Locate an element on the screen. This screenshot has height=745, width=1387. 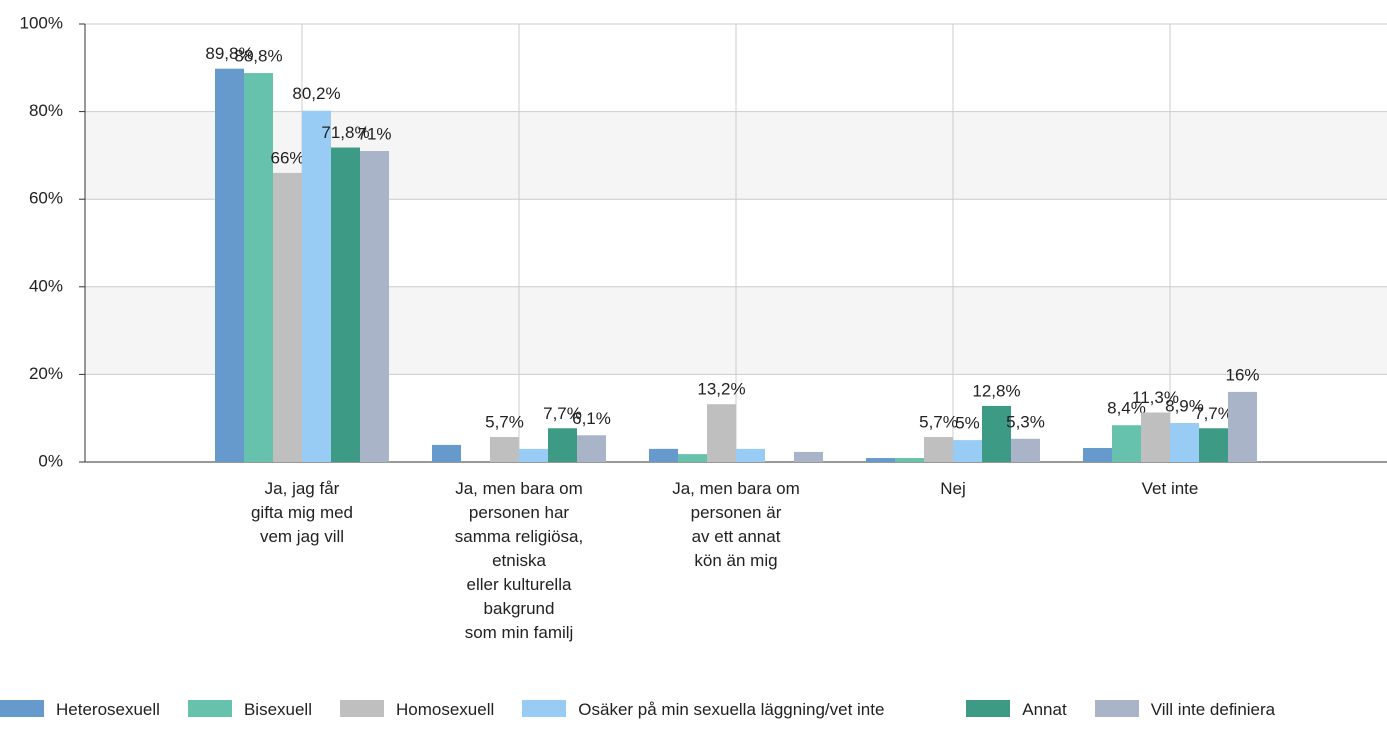
data-label: 71% is located at coordinates (374, 134).